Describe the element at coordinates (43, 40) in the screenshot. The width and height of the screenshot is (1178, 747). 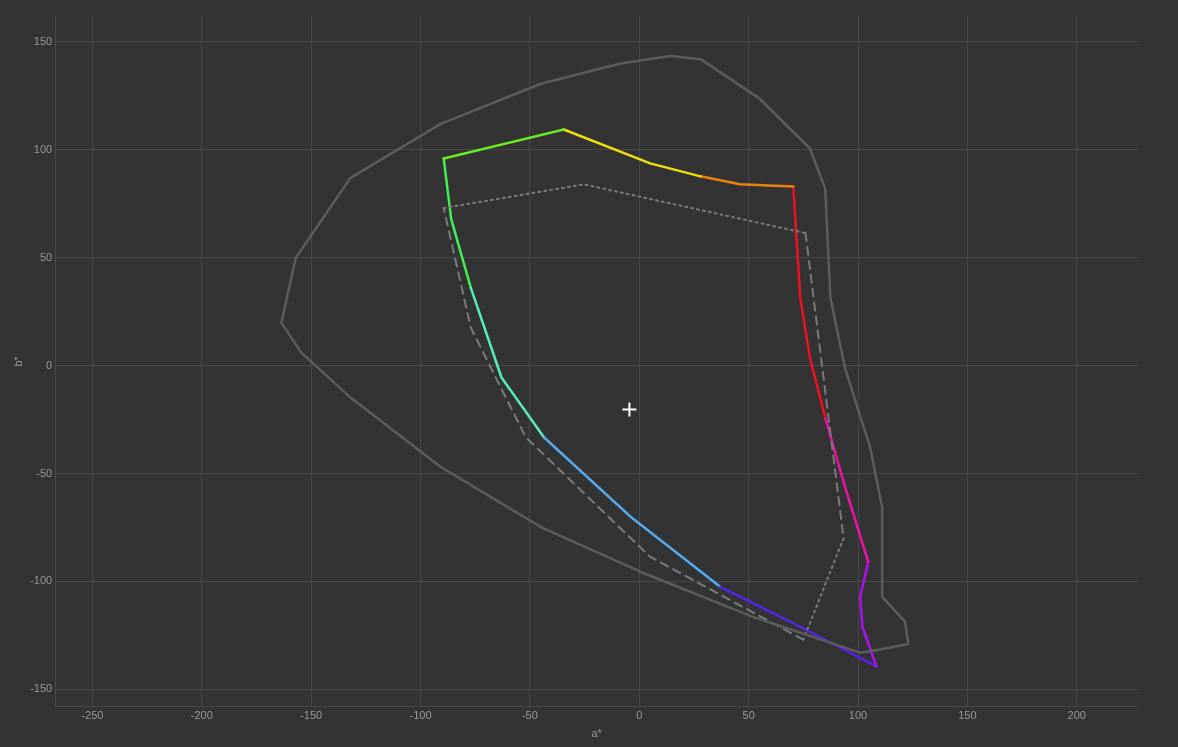
I see `y-tick-label: 150` at that location.